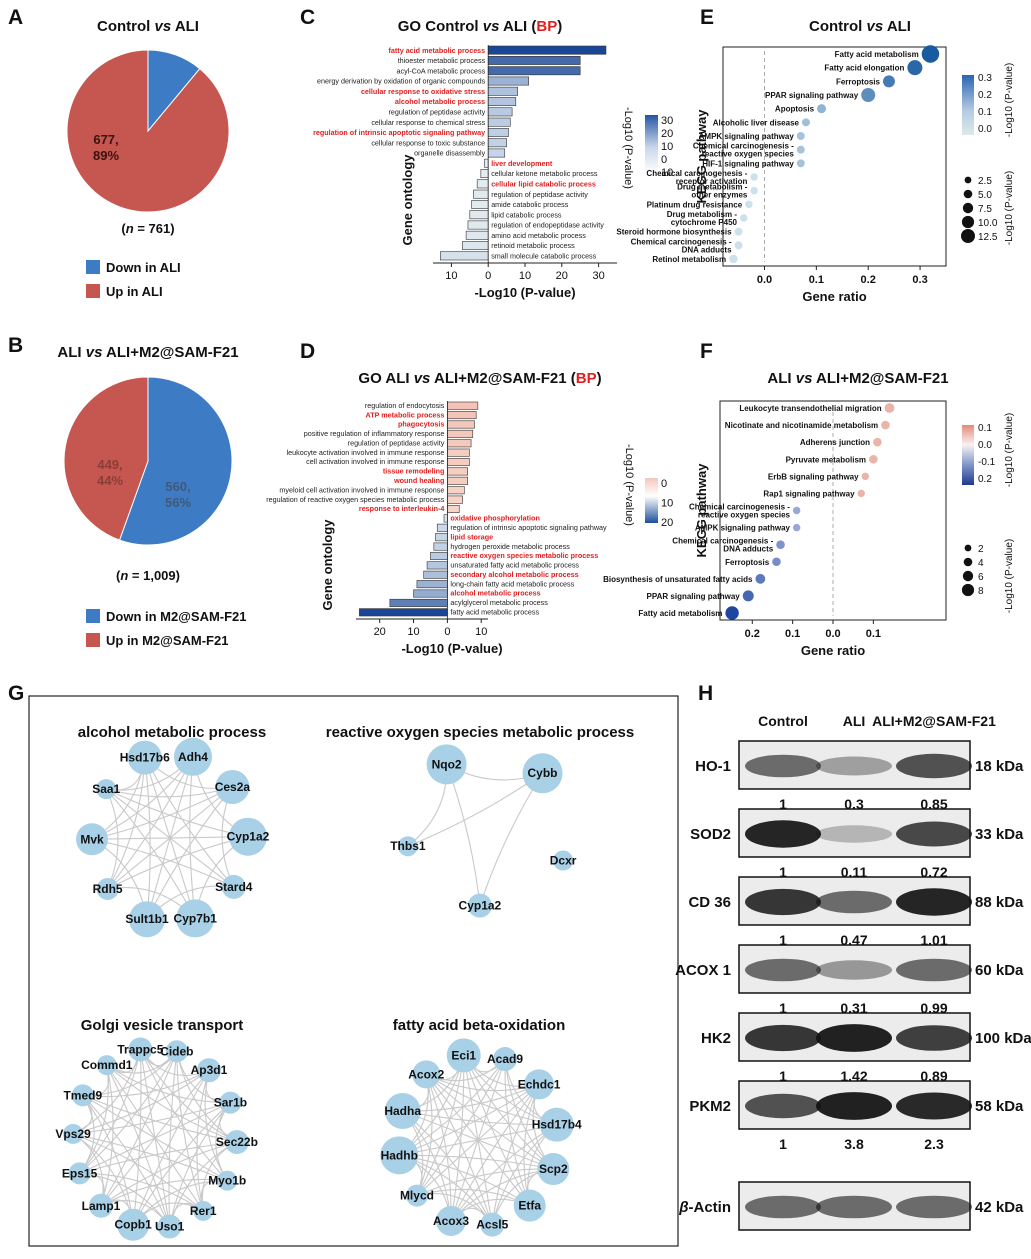  What do you see at coordinates (442, 60) in the screenshot?
I see `go-term-label: thioester metabolic process` at bounding box center [442, 60].